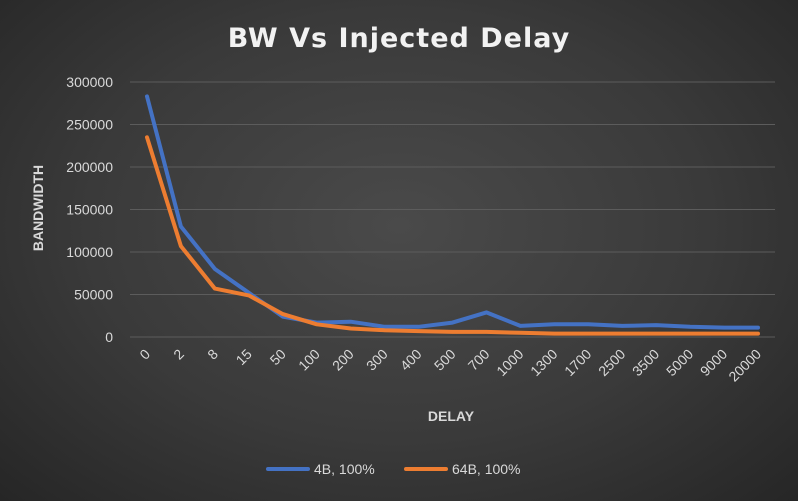 Image resolution: width=798 pixels, height=501 pixels. I want to click on x-tick-label: 200, so click(343, 360).